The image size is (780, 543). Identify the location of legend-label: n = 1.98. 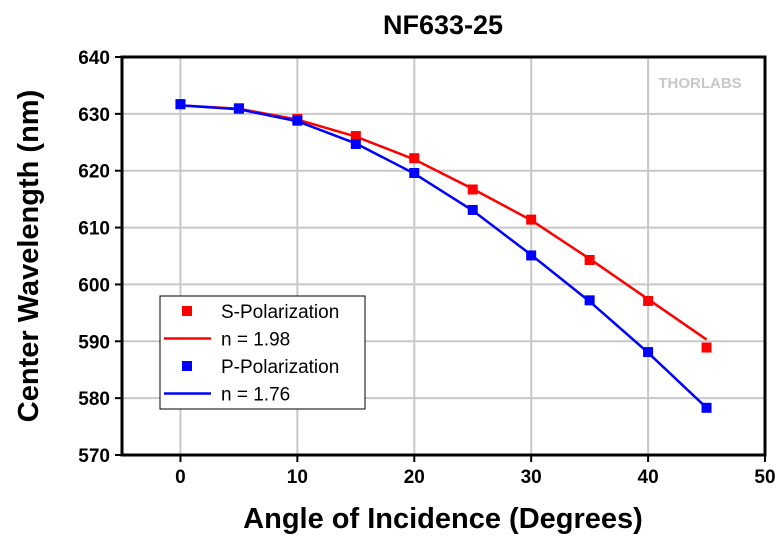
(255, 340).